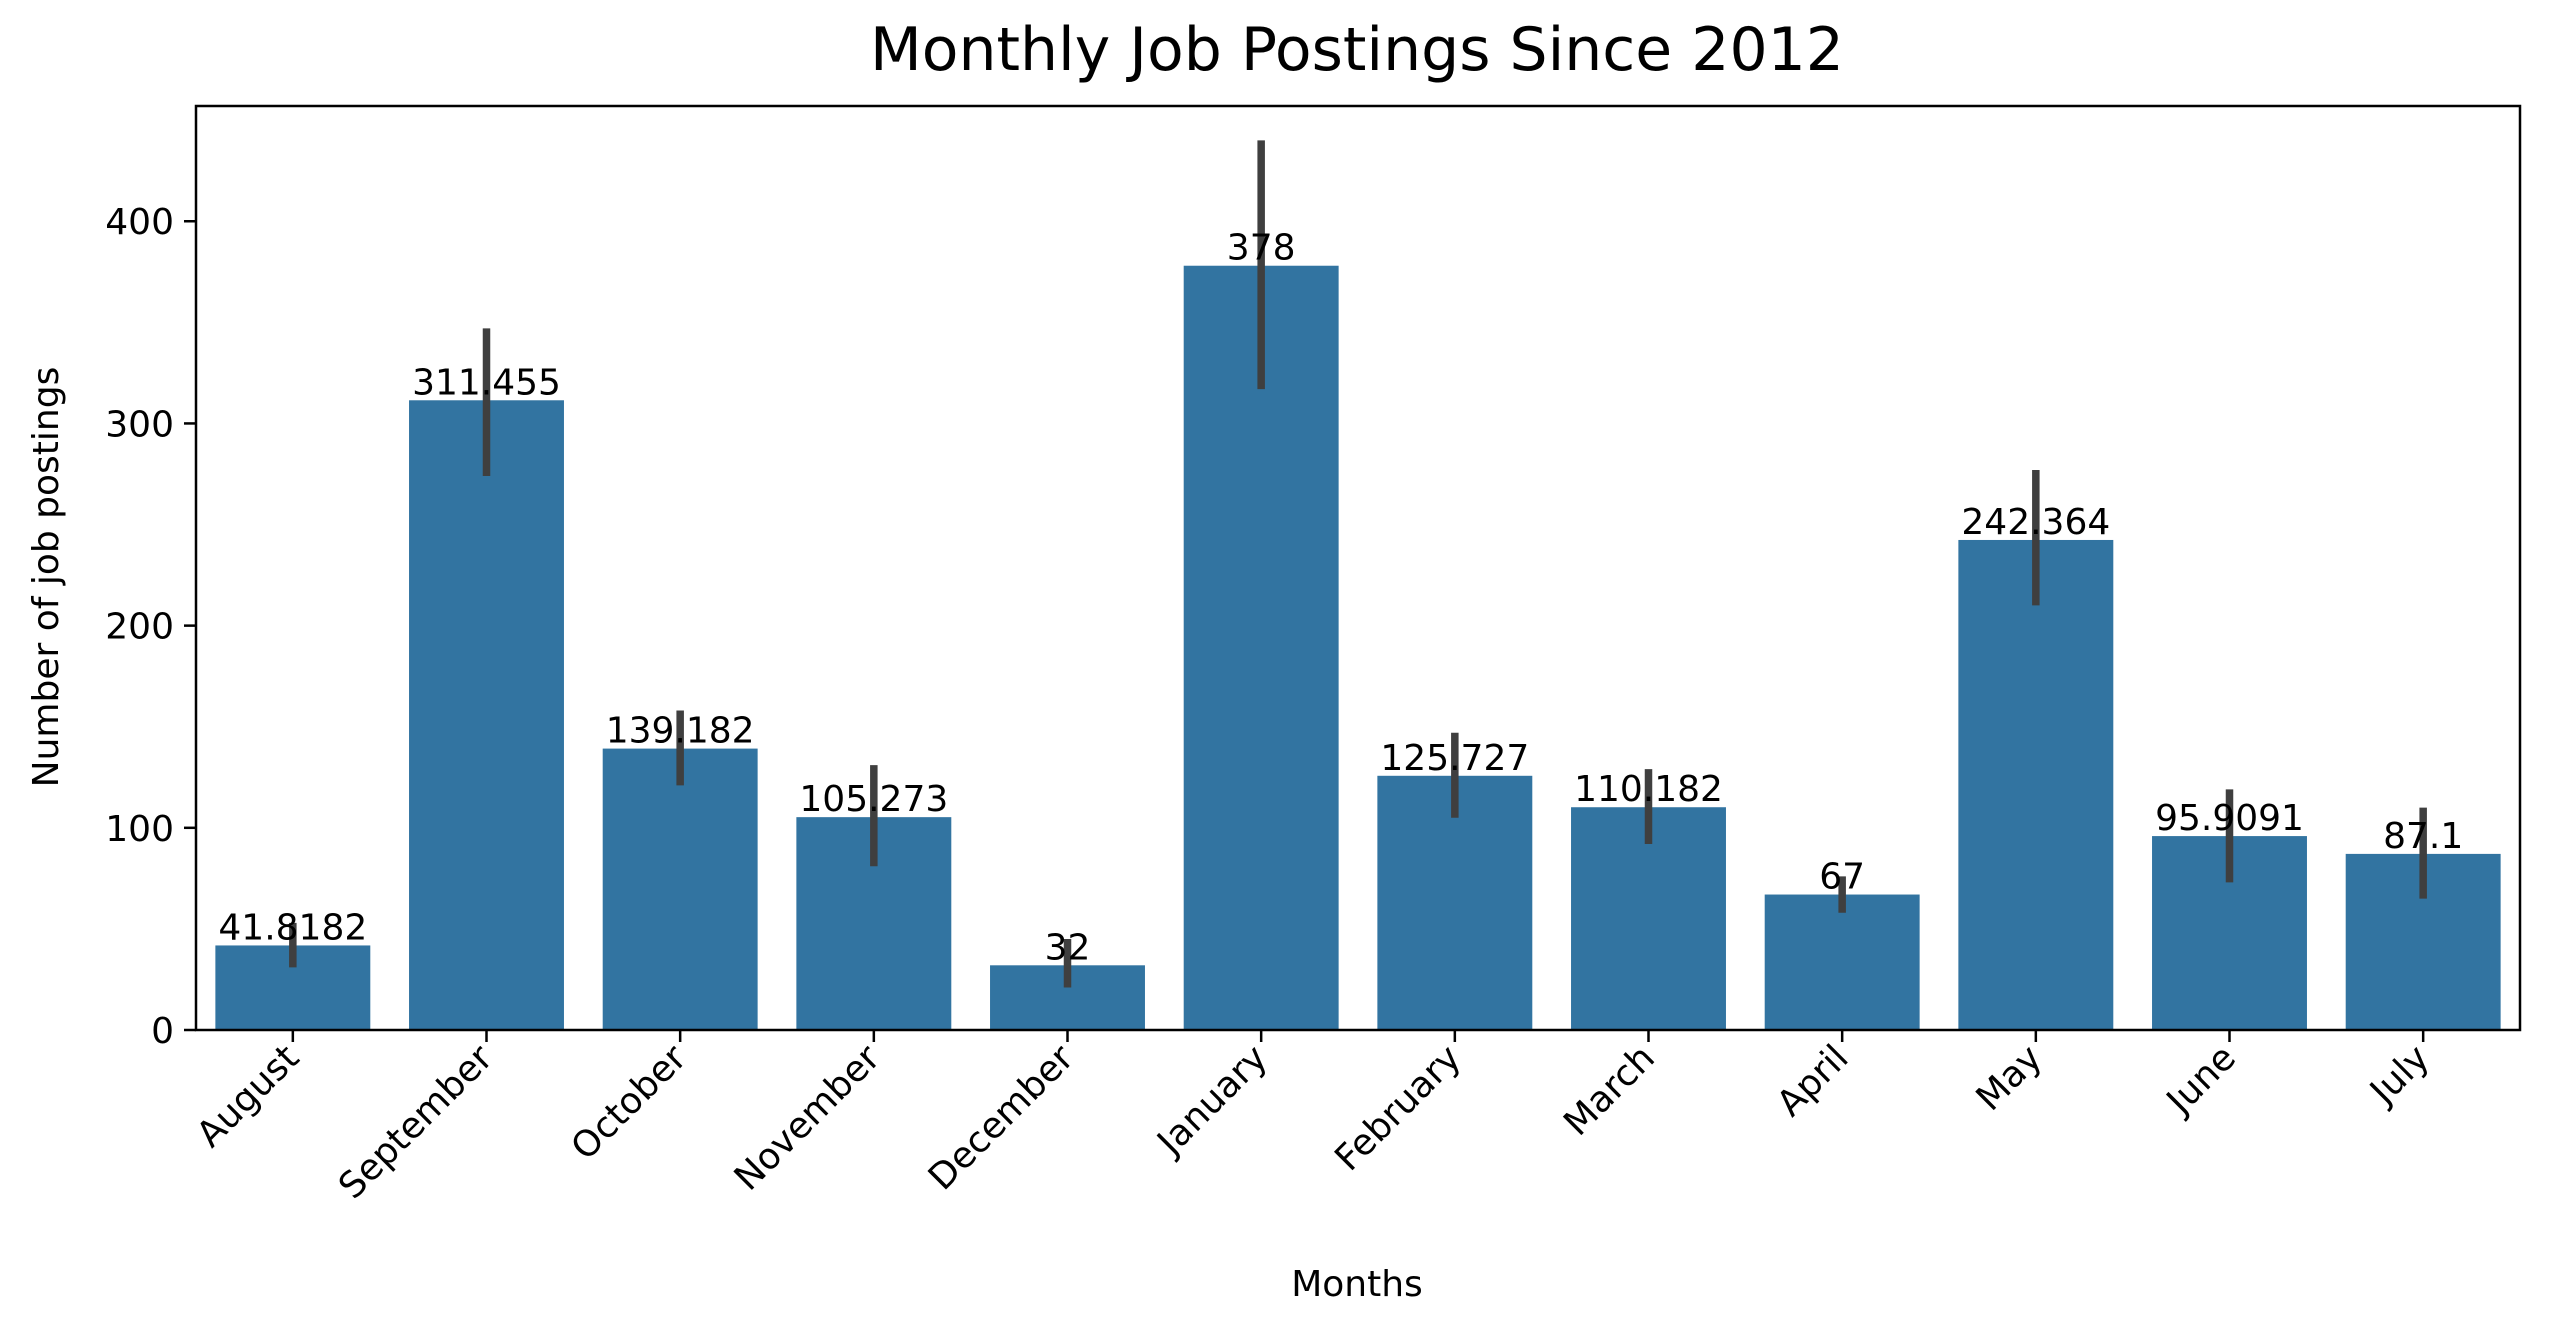  I want to click on bar-october, so click(680, 889).